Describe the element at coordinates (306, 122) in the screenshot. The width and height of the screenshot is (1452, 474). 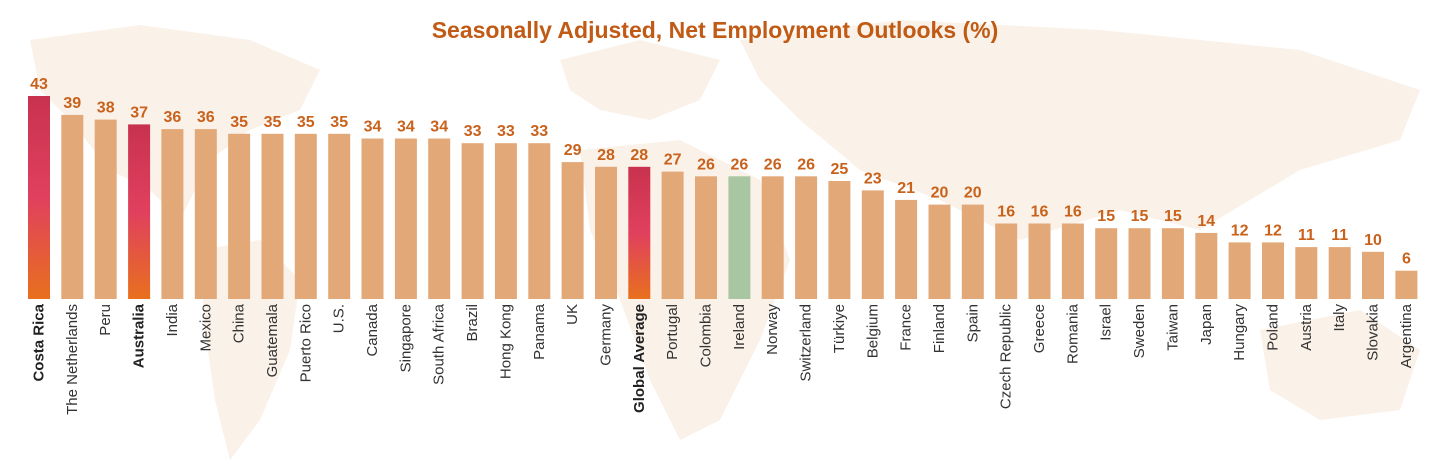
I see `value-label-puerto-rico: 35` at that location.